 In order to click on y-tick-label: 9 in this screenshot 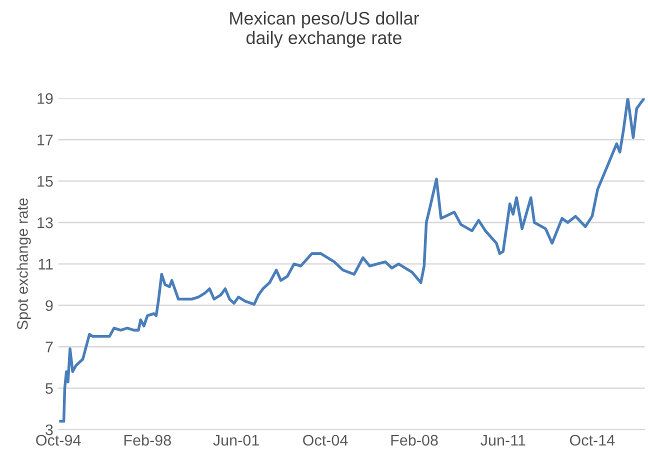, I will do `click(49, 306)`.